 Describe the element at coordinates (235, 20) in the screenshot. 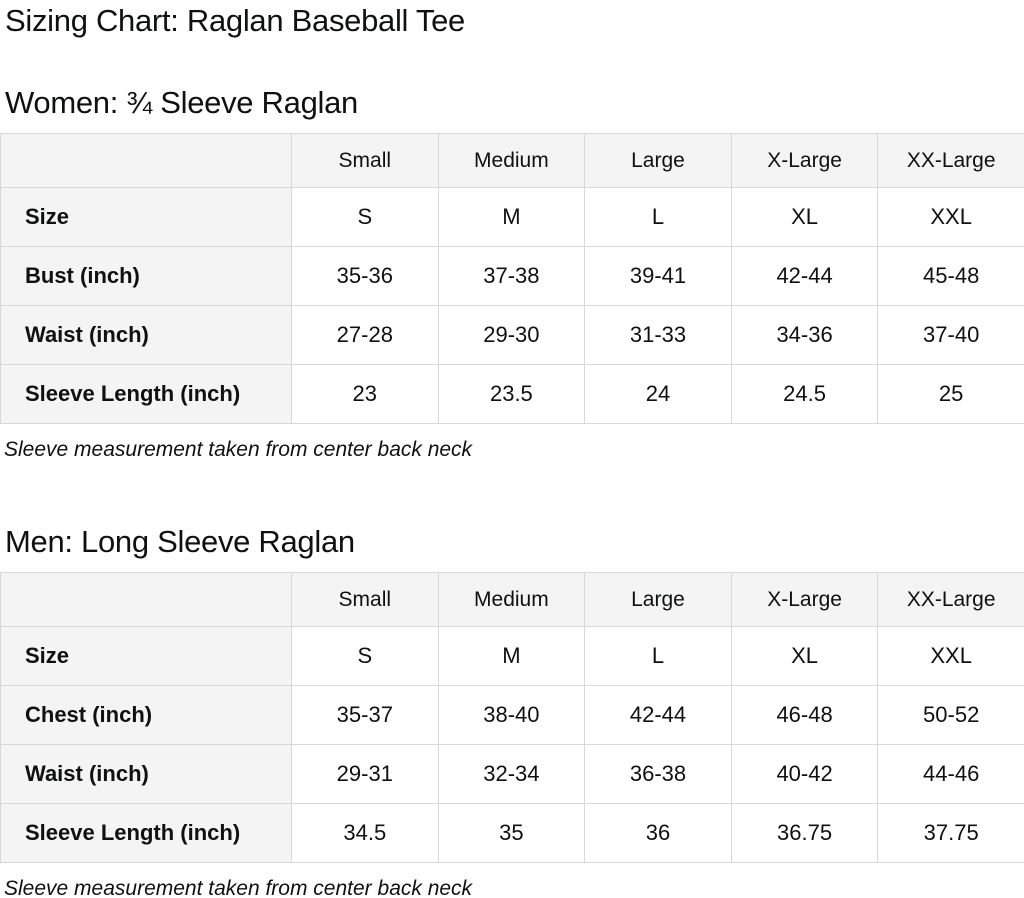

I see `page-title: Sizing Chart: Raglan Baseball Tee` at that location.